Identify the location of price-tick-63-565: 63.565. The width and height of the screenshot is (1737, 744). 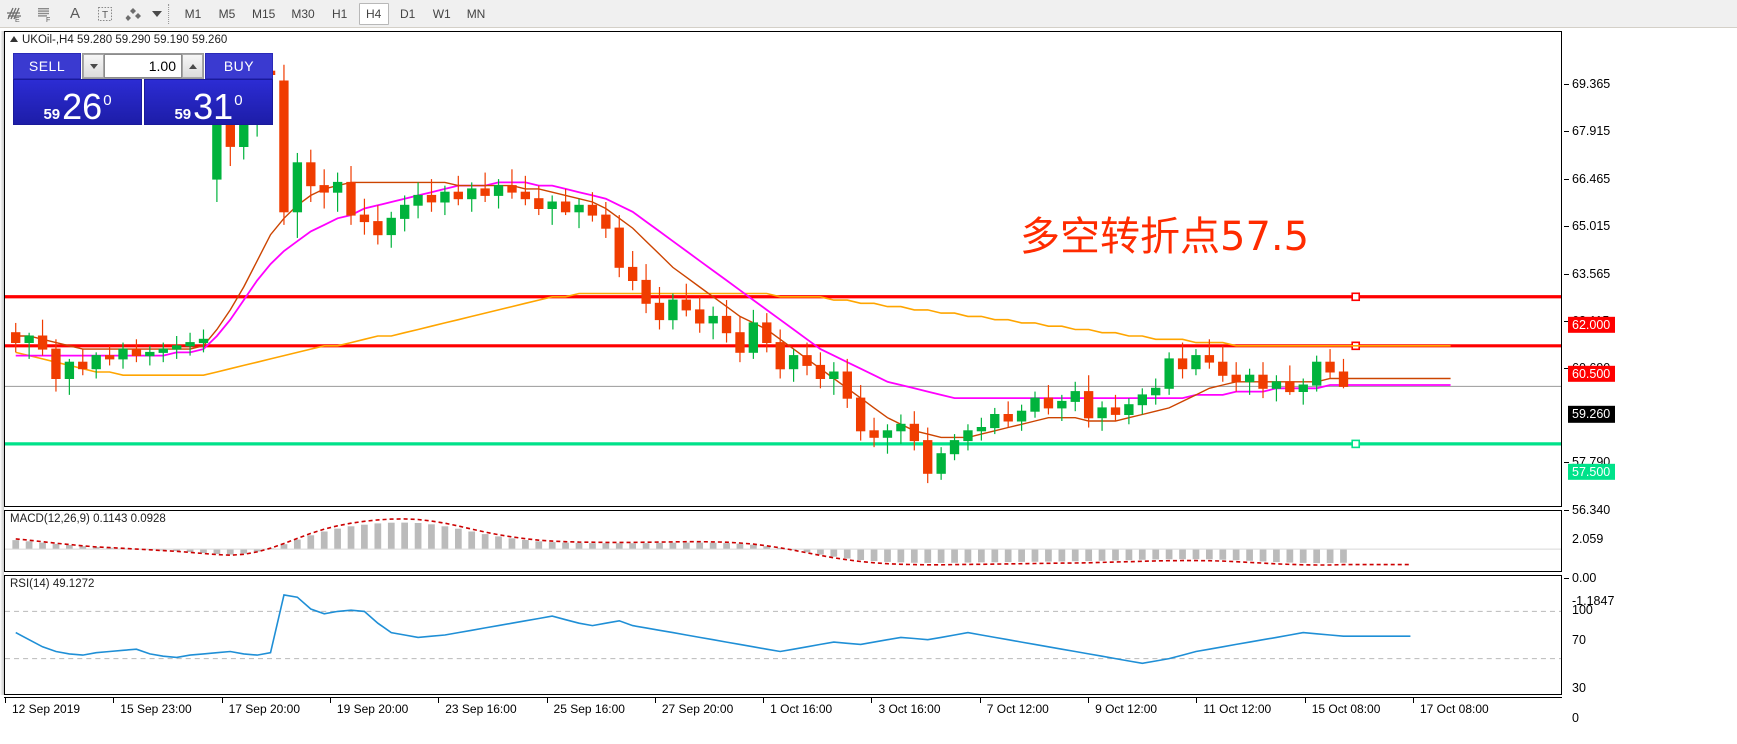
(1586, 274).